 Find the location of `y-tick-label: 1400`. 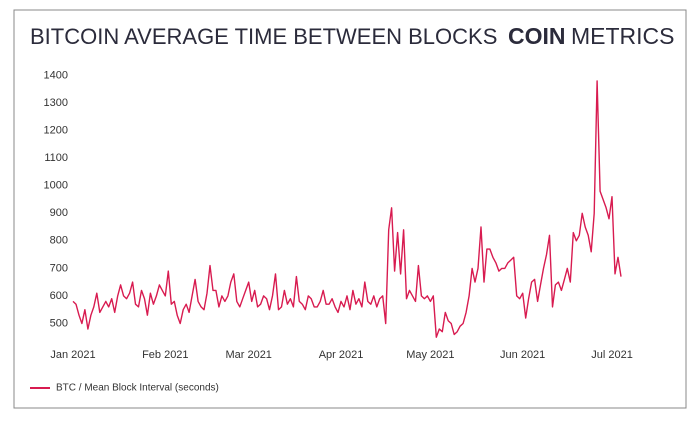

y-tick-label: 1400 is located at coordinates (56, 75).